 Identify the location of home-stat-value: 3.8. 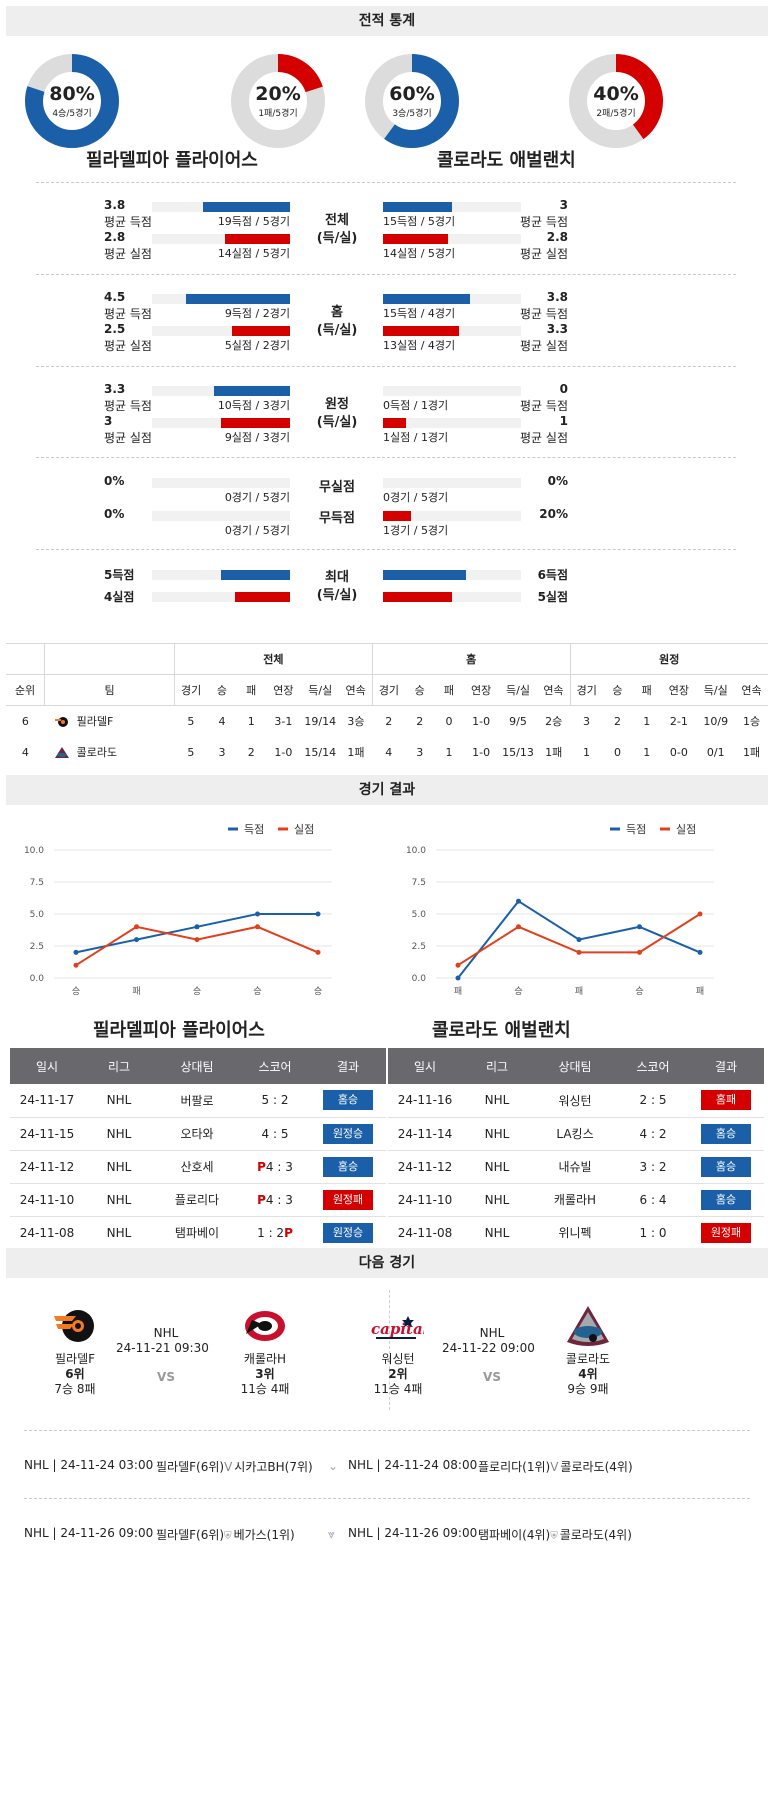
(115, 205).